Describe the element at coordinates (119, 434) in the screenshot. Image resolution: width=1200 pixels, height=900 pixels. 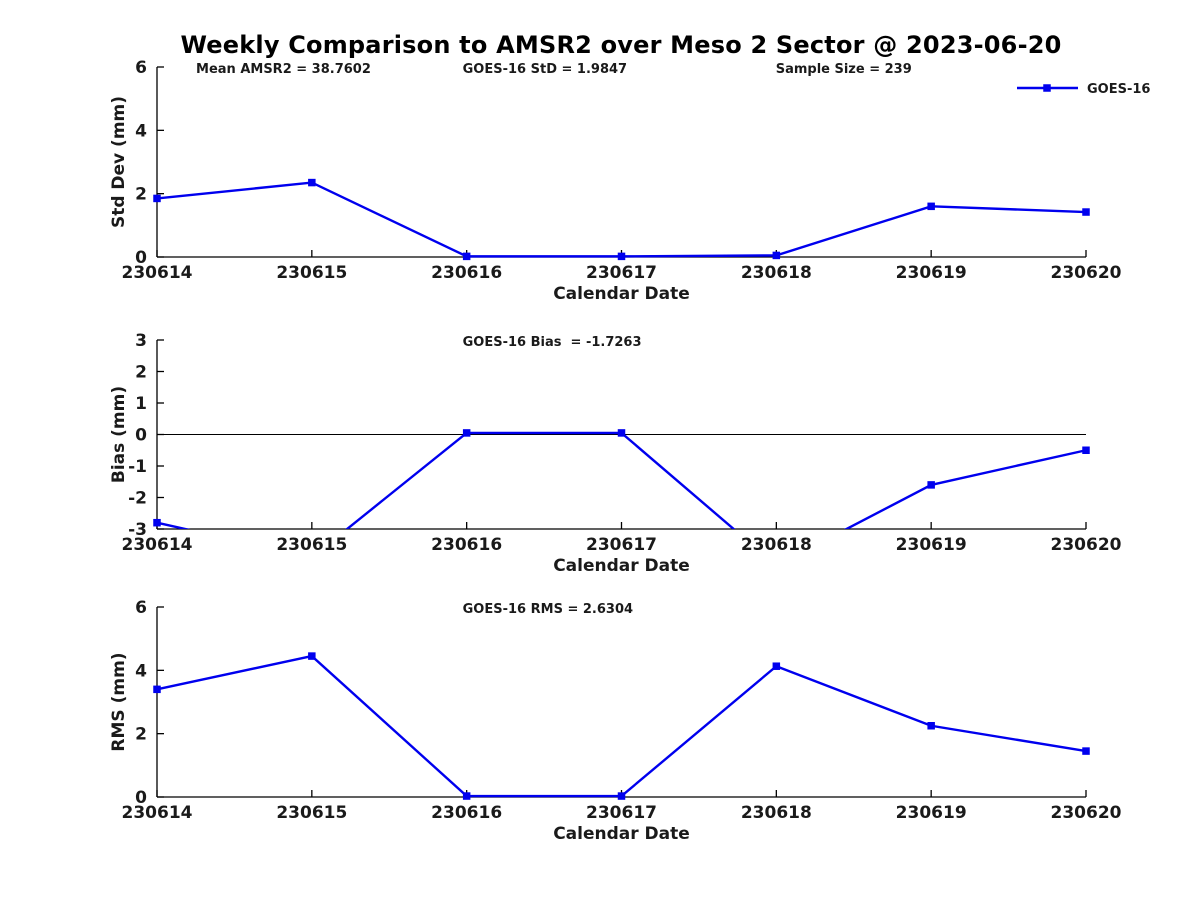
I see `y-axis-label: Bias (mm)` at that location.